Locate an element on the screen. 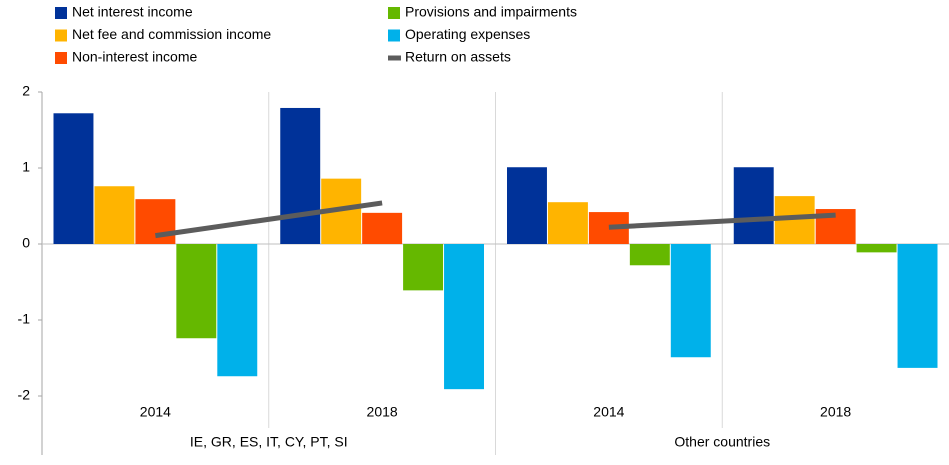 Image resolution: width=949 pixels, height=465 pixels. y-tick-label: 2 is located at coordinates (26, 91).